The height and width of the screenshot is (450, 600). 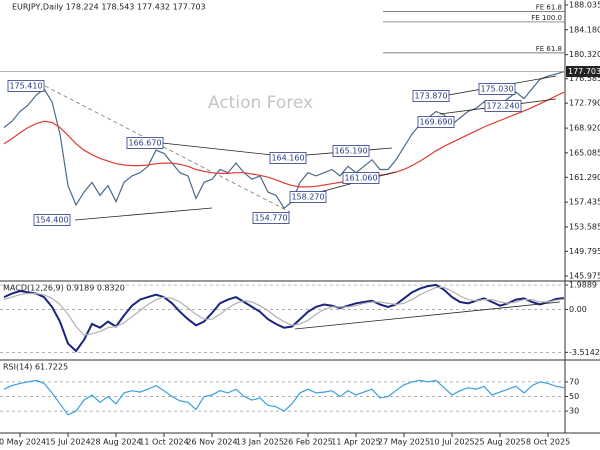 I want to click on panel-title: MACD(12,26,9) 0.9189 0.8320, so click(x=64, y=288).